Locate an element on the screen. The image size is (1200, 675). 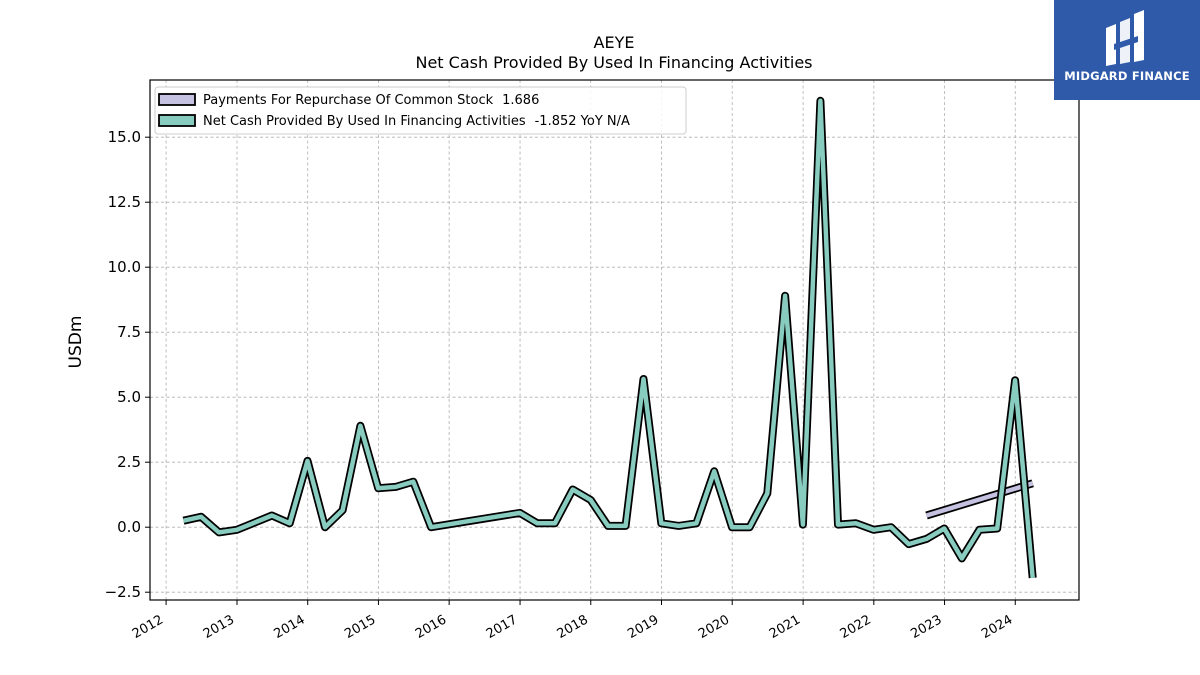
y-tick-label: 12.5 is located at coordinates (124, 202).